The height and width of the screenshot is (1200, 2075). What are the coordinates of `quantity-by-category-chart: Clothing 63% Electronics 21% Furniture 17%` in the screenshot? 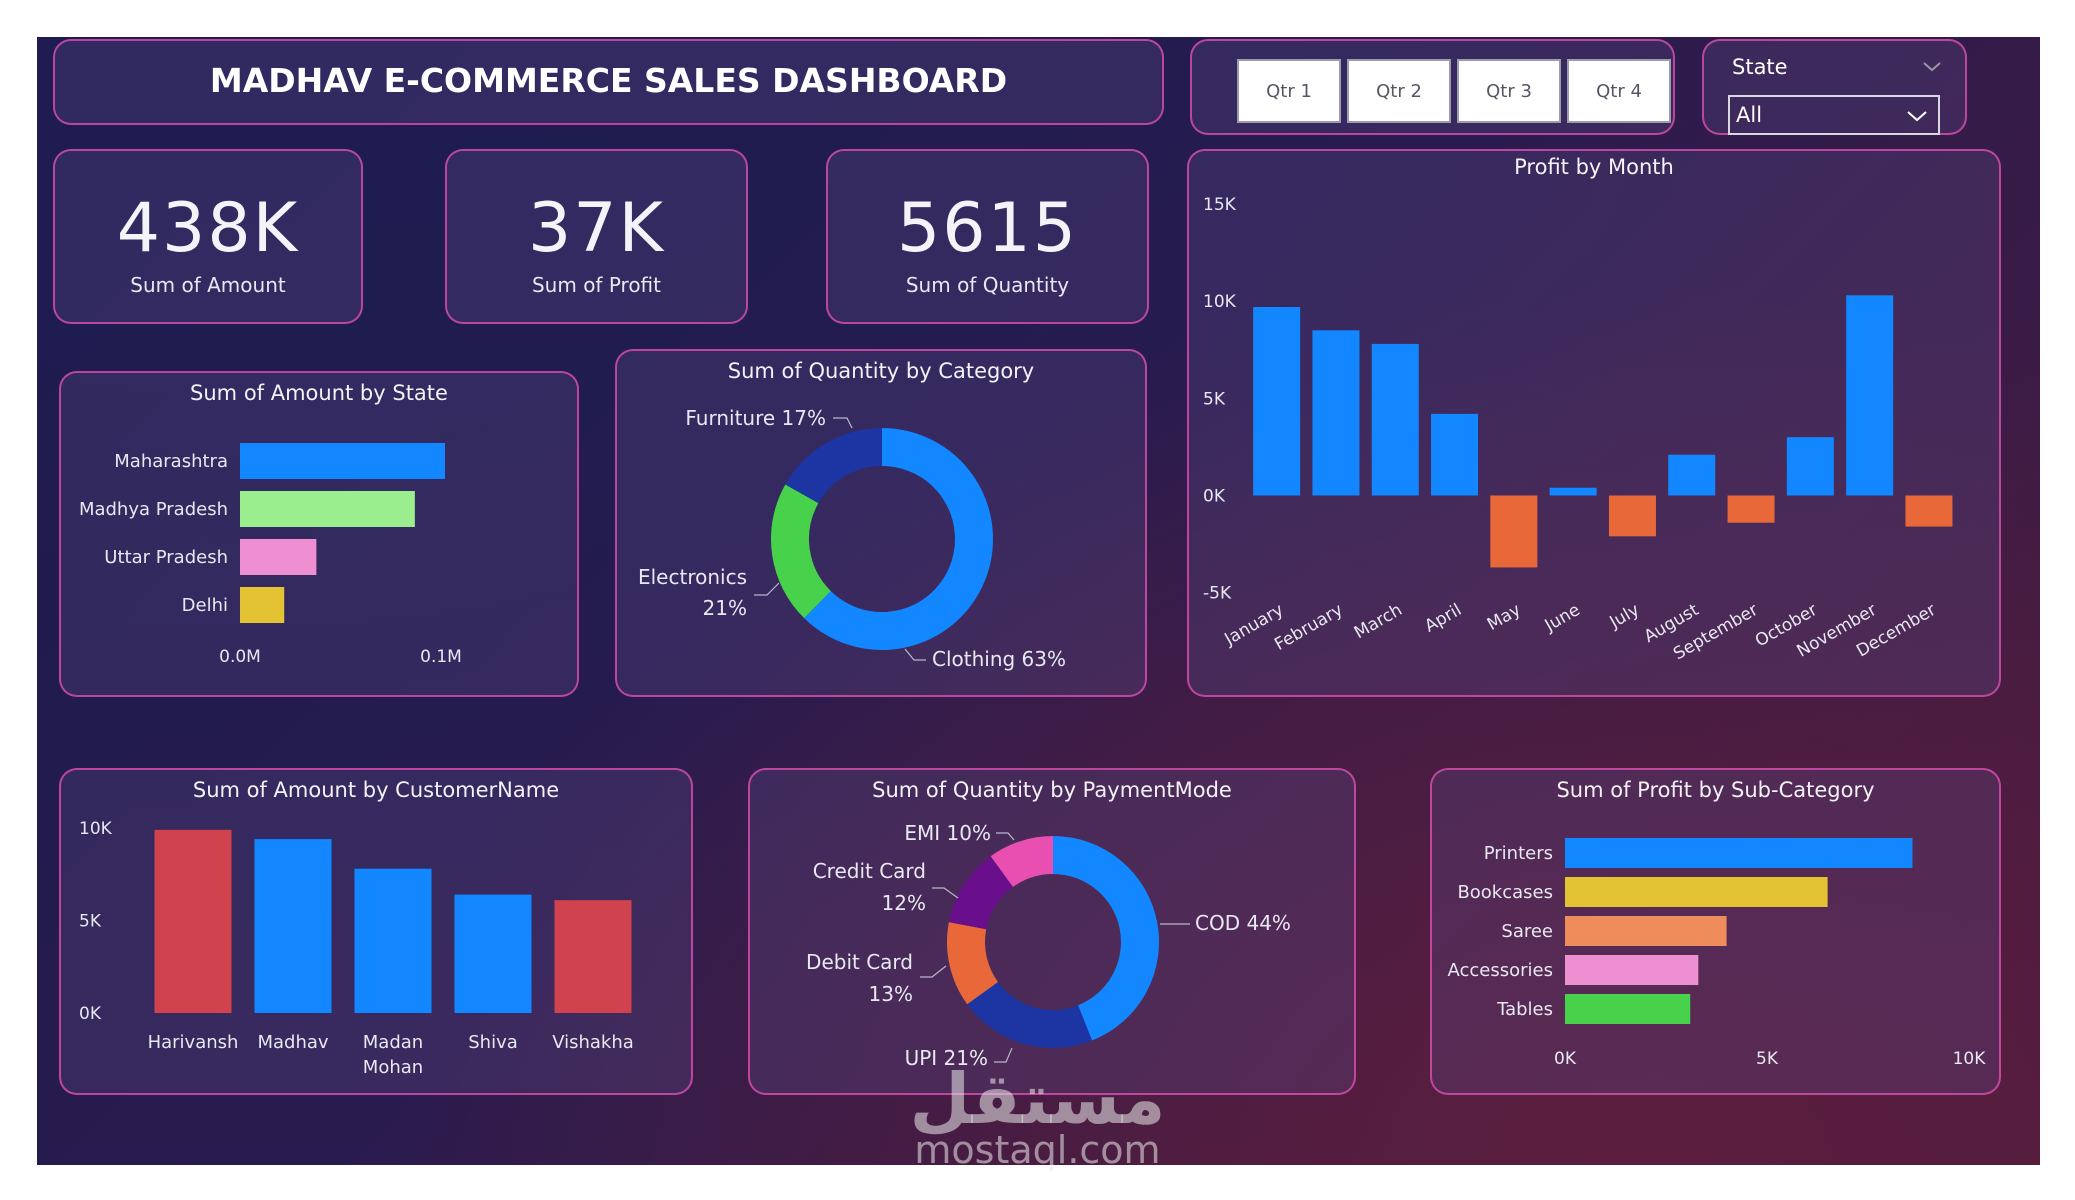 It's located at (852, 538).